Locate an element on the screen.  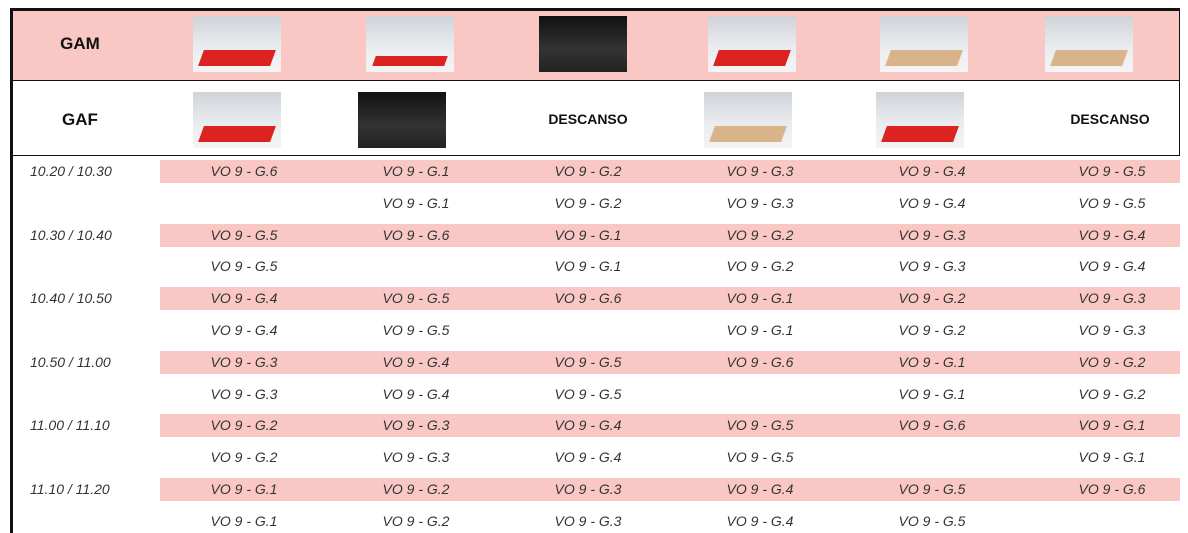
time-label: 11.00 / 11.10 is located at coordinates (70, 425).